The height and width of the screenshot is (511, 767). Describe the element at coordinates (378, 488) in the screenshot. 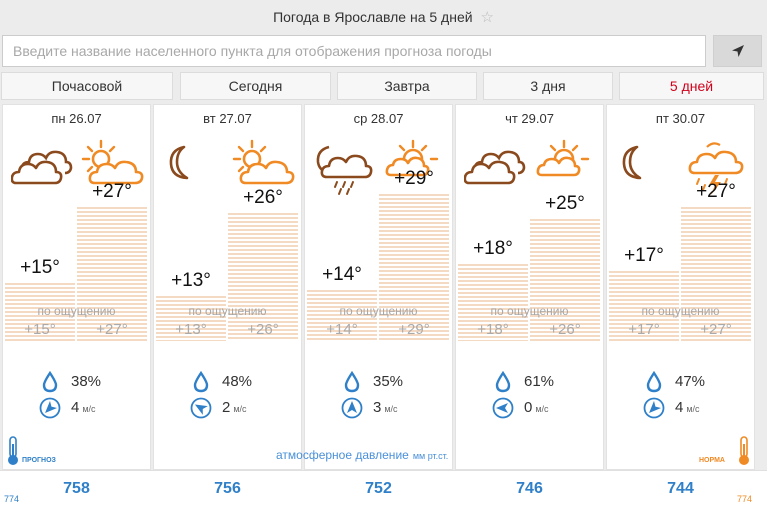

I see `pressure-value: 752` at that location.